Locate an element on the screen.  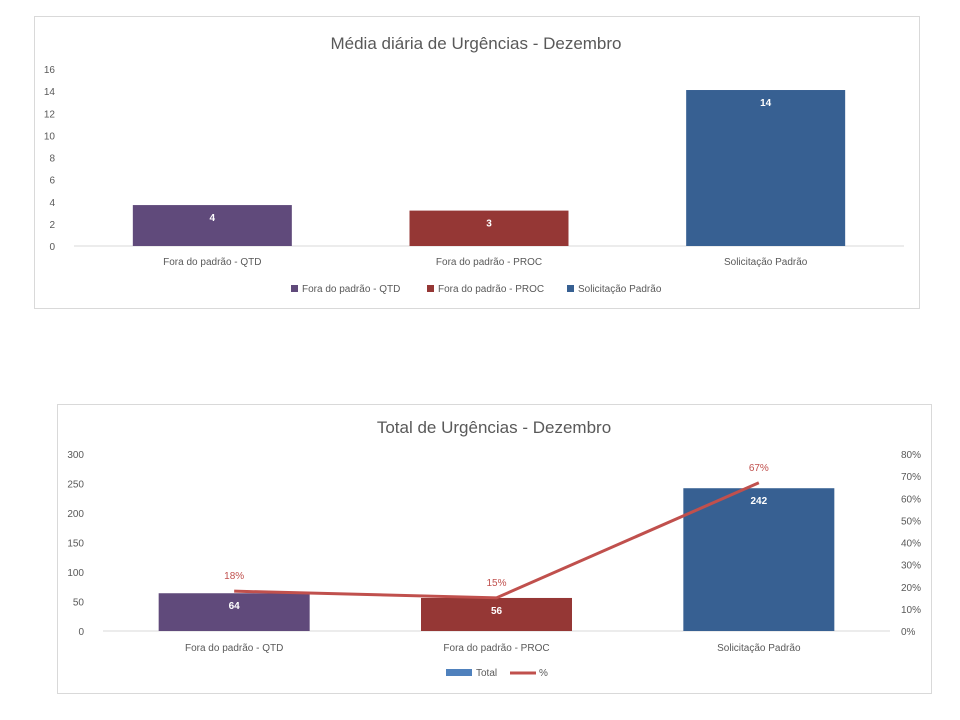
legend-label: Total is located at coordinates (486, 673).